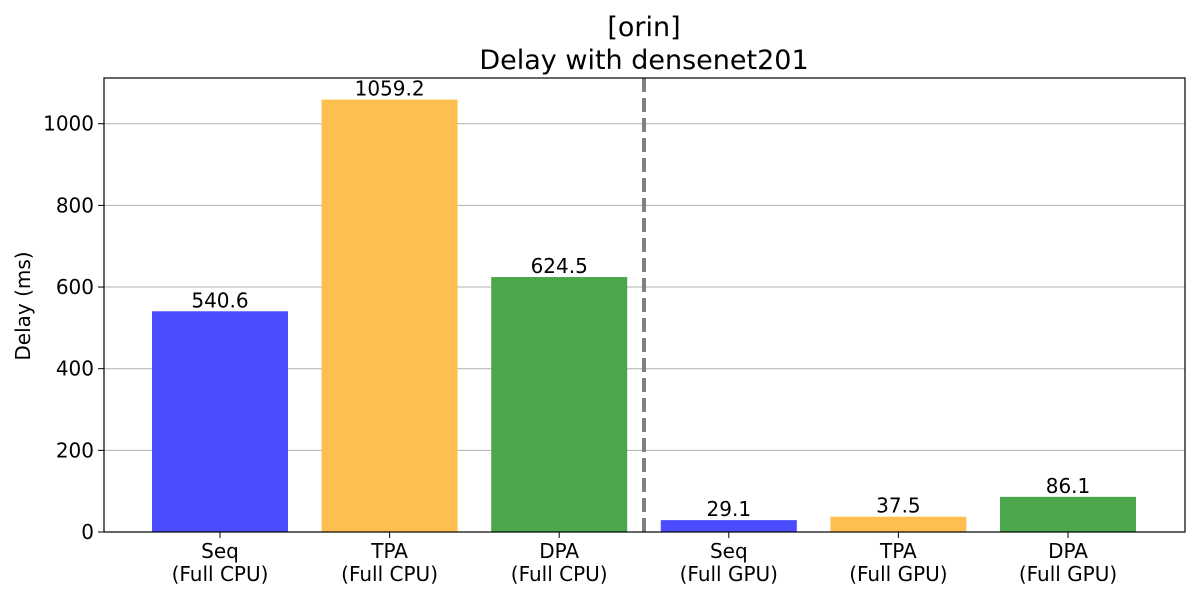 The height and width of the screenshot is (600, 1200). I want to click on y-axis-label: Delay (ms), so click(23, 305).